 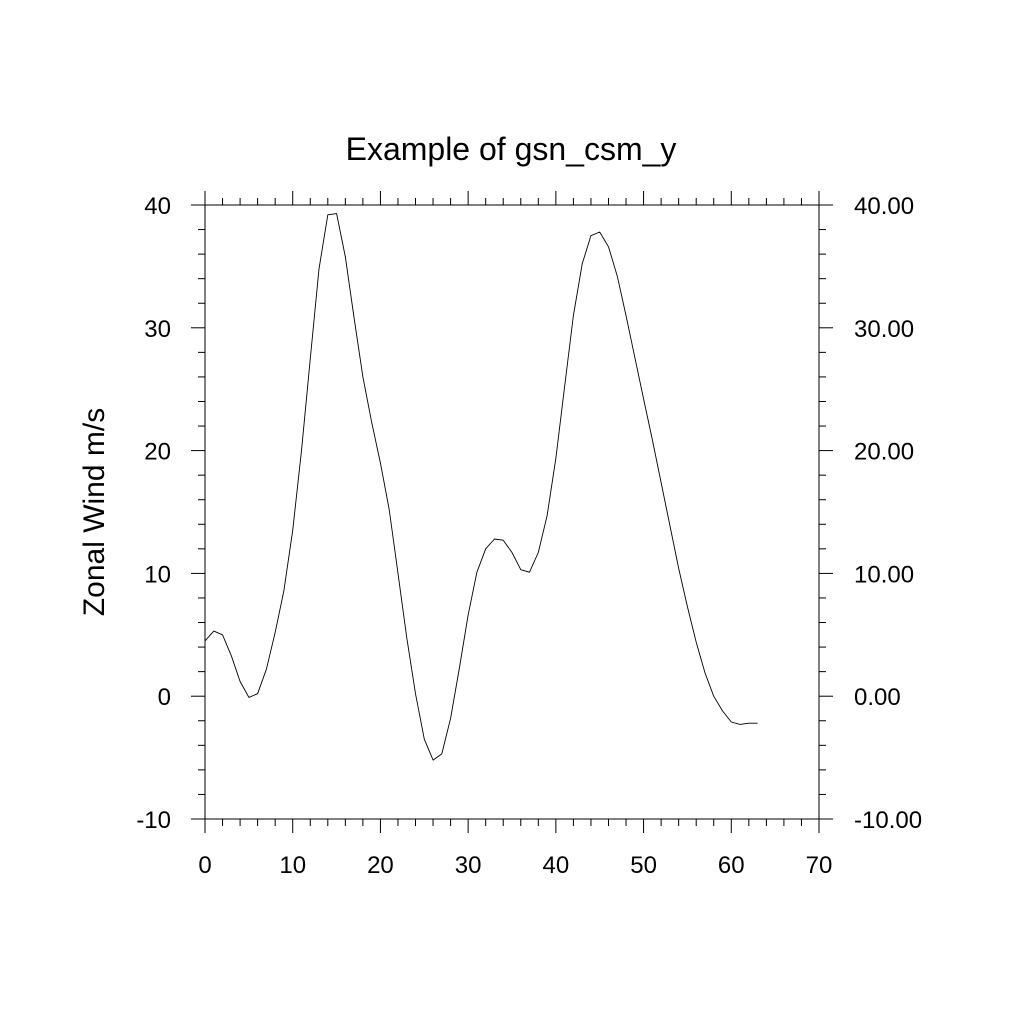 What do you see at coordinates (157, 574) in the screenshot?
I see `y-tick-label-left: 10` at bounding box center [157, 574].